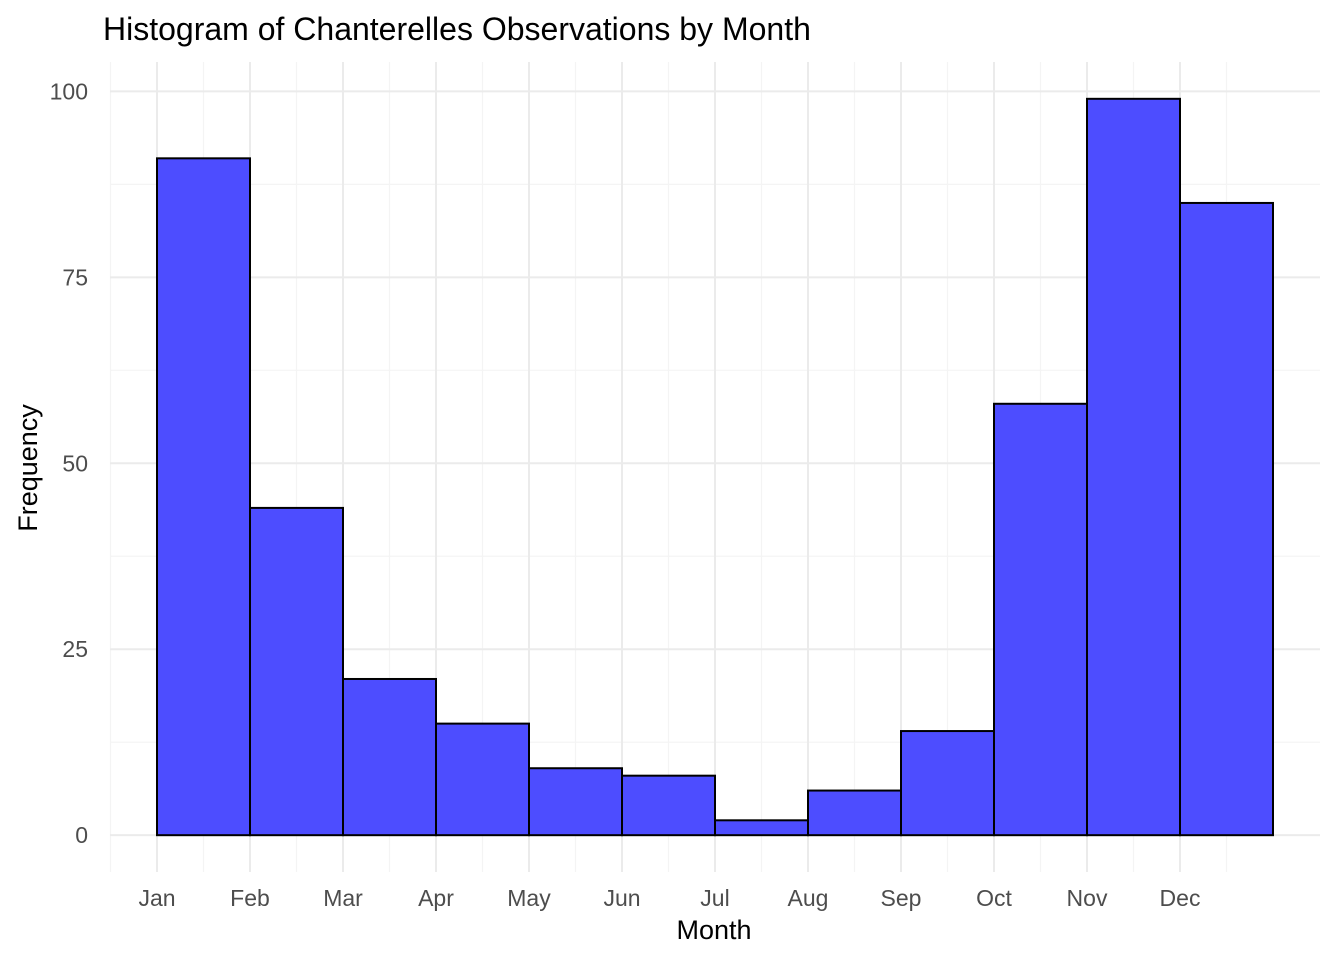 The image size is (1344, 960). Describe the element at coordinates (714, 898) in the screenshot. I see `x-tick-label-jul: Jul` at that location.